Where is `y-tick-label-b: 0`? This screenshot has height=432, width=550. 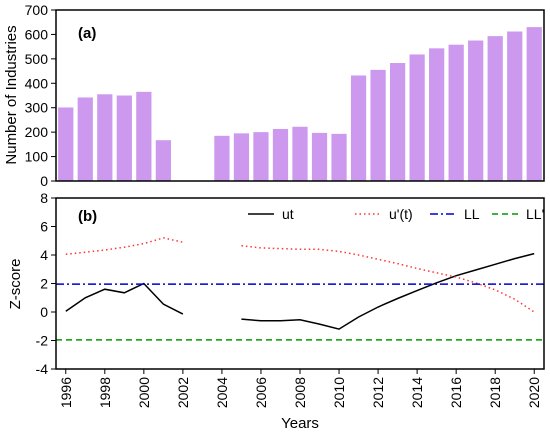
y-tick-label-b: 0 is located at coordinates (44, 312).